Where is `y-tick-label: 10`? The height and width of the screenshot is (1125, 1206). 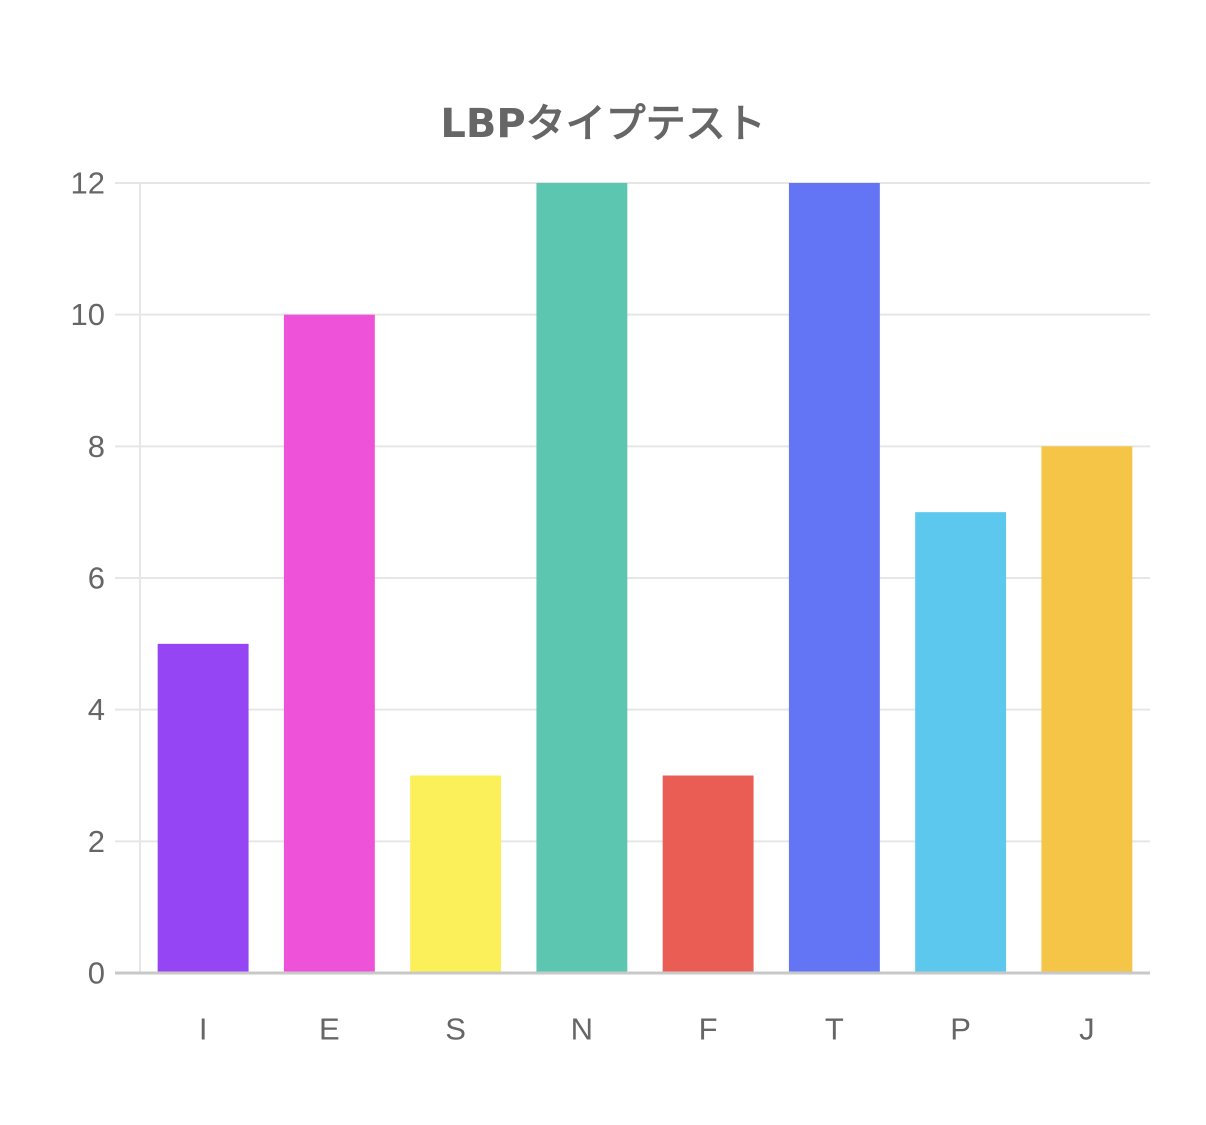
y-tick-label: 10 is located at coordinates (88, 314).